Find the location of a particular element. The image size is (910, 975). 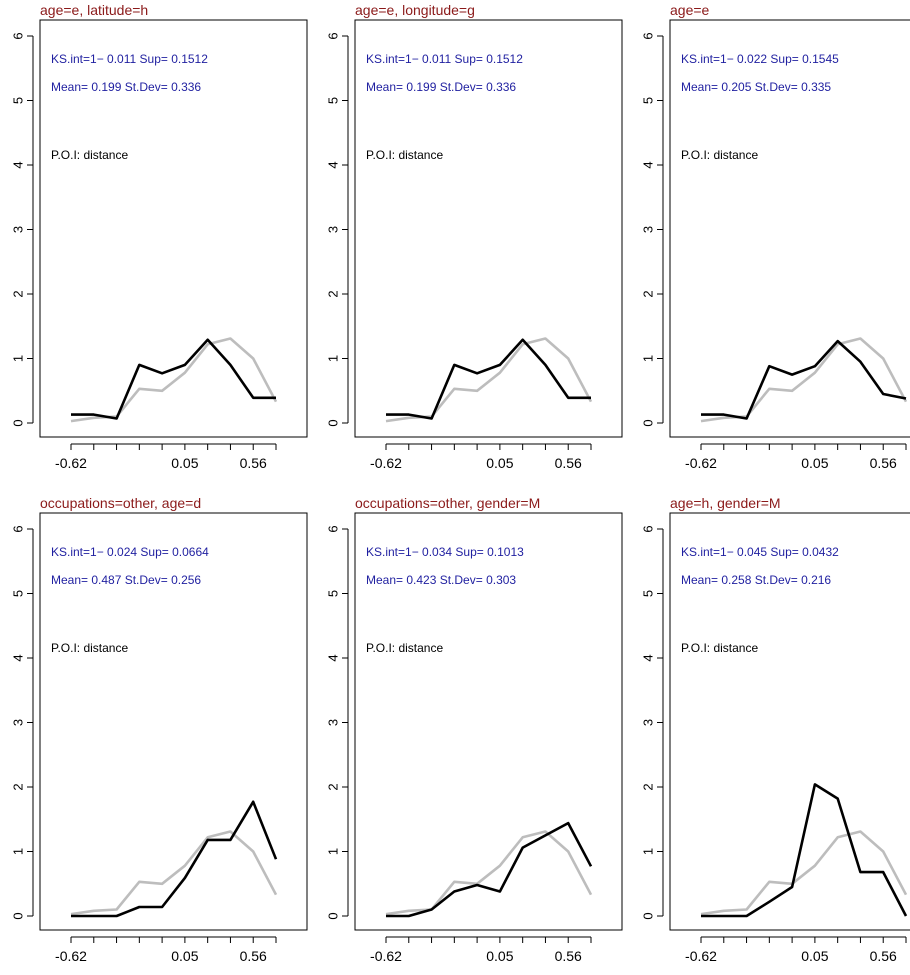

panel-title: age=e is located at coordinates (690, 10).